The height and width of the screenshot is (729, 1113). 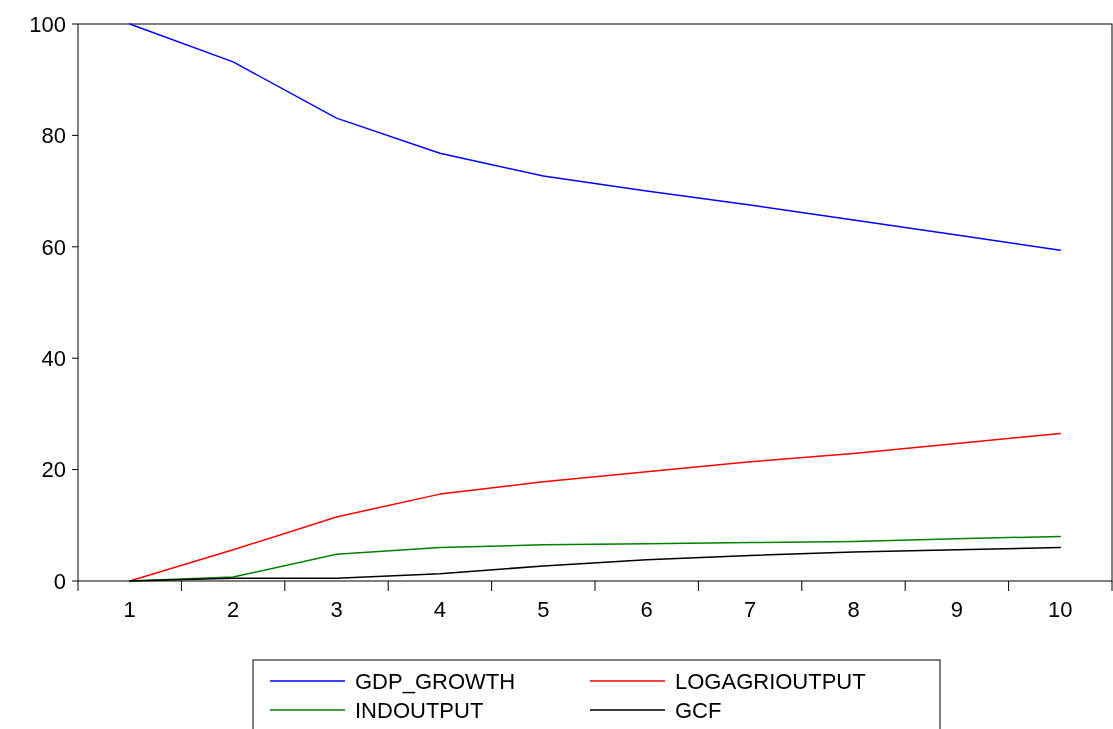 I want to click on x-tick-label: 2, so click(x=233, y=609).